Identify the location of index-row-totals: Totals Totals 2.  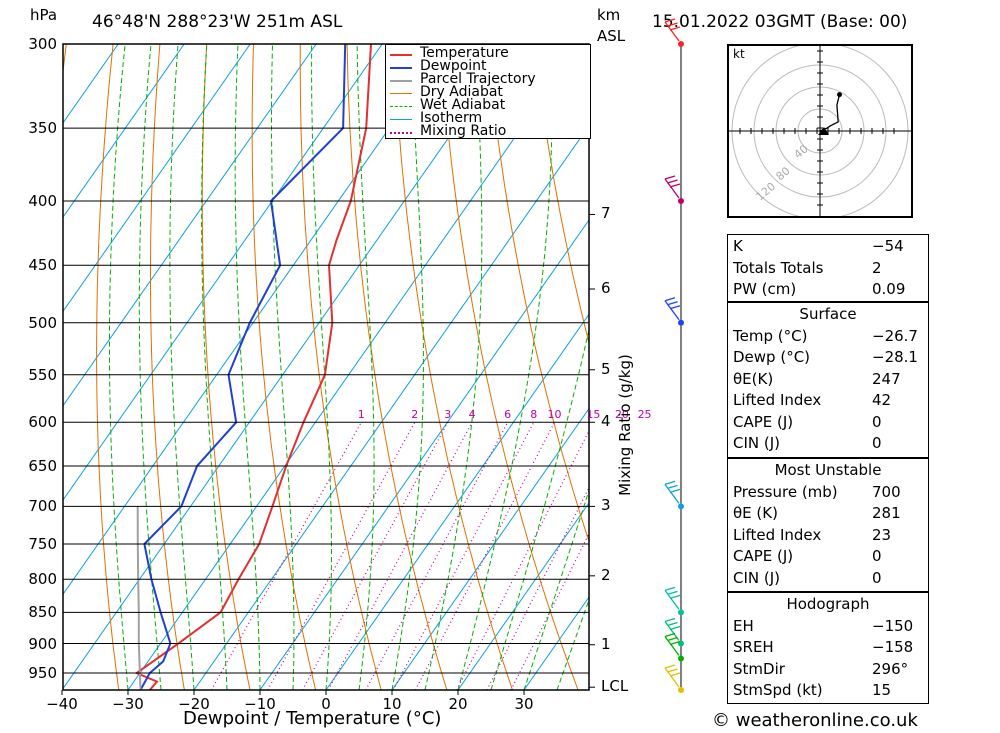
(807, 267).